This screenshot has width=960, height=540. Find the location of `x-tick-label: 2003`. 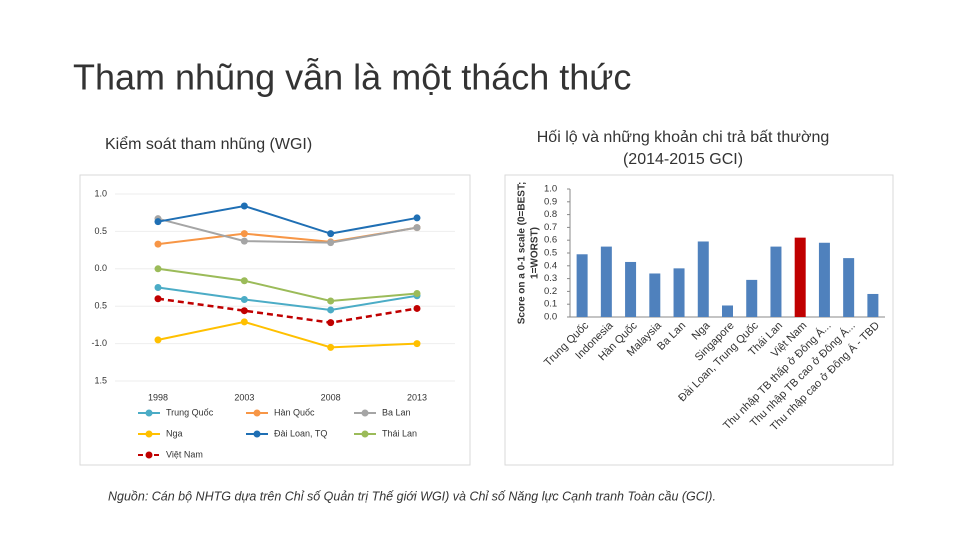

x-tick-label: 2003 is located at coordinates (244, 397).